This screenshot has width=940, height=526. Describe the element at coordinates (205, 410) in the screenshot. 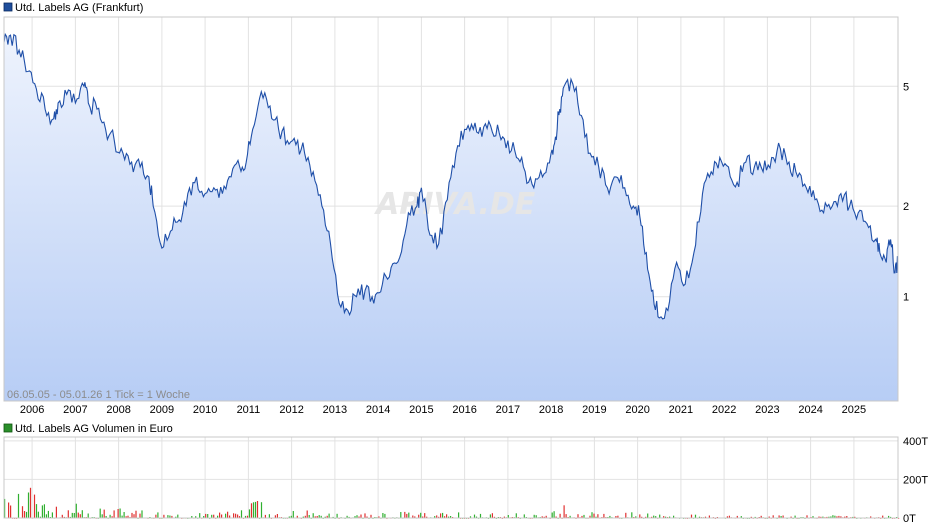

I see `x-tick-label: 2010` at that location.